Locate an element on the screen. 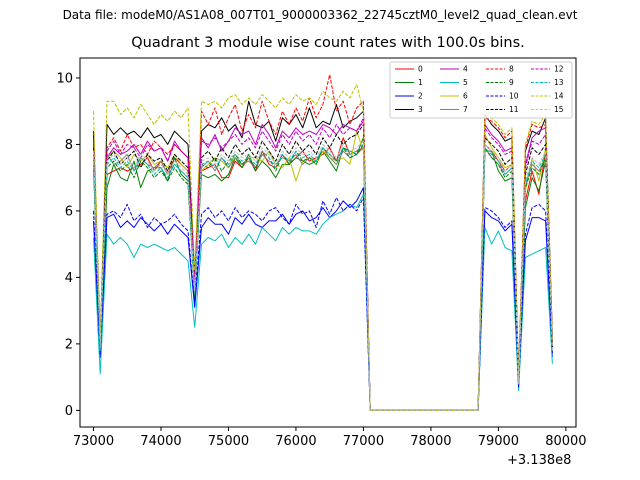  x-tick-label: 79000 is located at coordinates (498, 441).